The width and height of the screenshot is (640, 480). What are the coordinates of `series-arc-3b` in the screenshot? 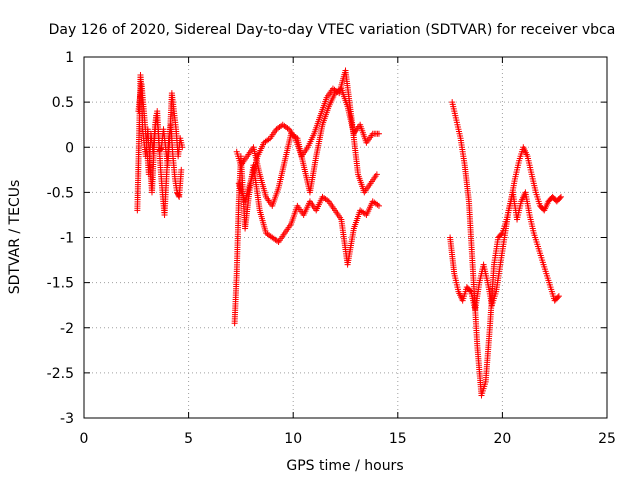 It's located at (504, 251).